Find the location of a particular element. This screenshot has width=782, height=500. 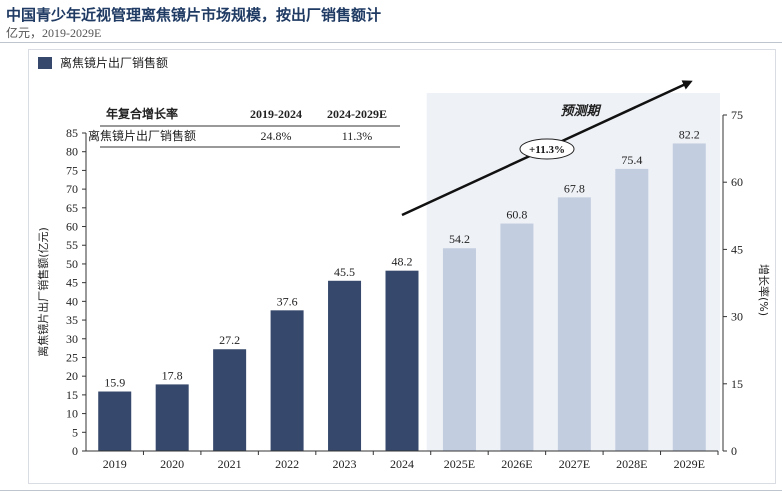

y2-tick-label: 45 is located at coordinates (737, 249).